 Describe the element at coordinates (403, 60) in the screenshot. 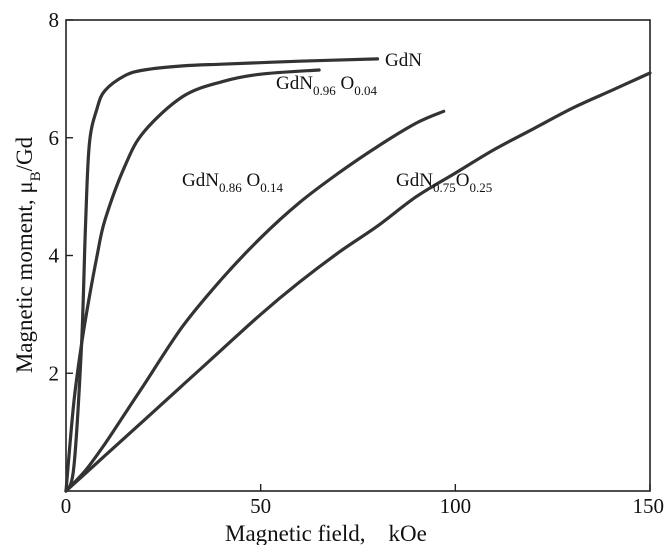

I see `series-label-gdn: GdN` at that location.